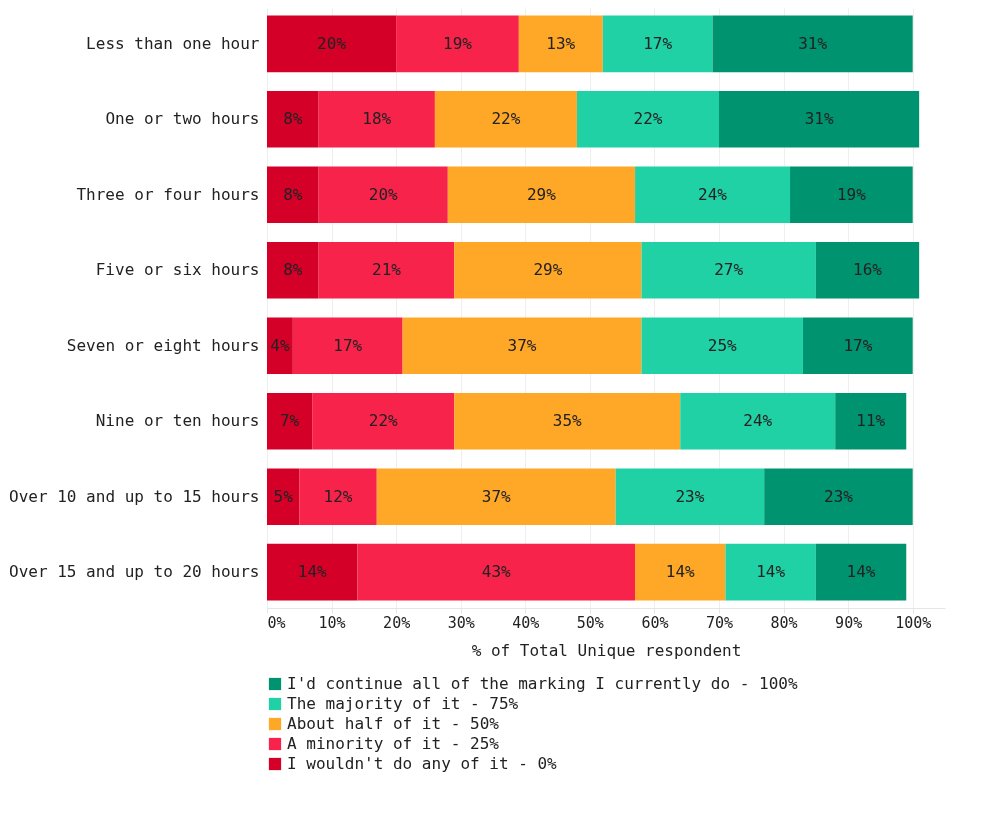 This screenshot has width=1008, height=821. What do you see at coordinates (393, 723) in the screenshot?
I see `legend-label: About half of it - 50%` at bounding box center [393, 723].